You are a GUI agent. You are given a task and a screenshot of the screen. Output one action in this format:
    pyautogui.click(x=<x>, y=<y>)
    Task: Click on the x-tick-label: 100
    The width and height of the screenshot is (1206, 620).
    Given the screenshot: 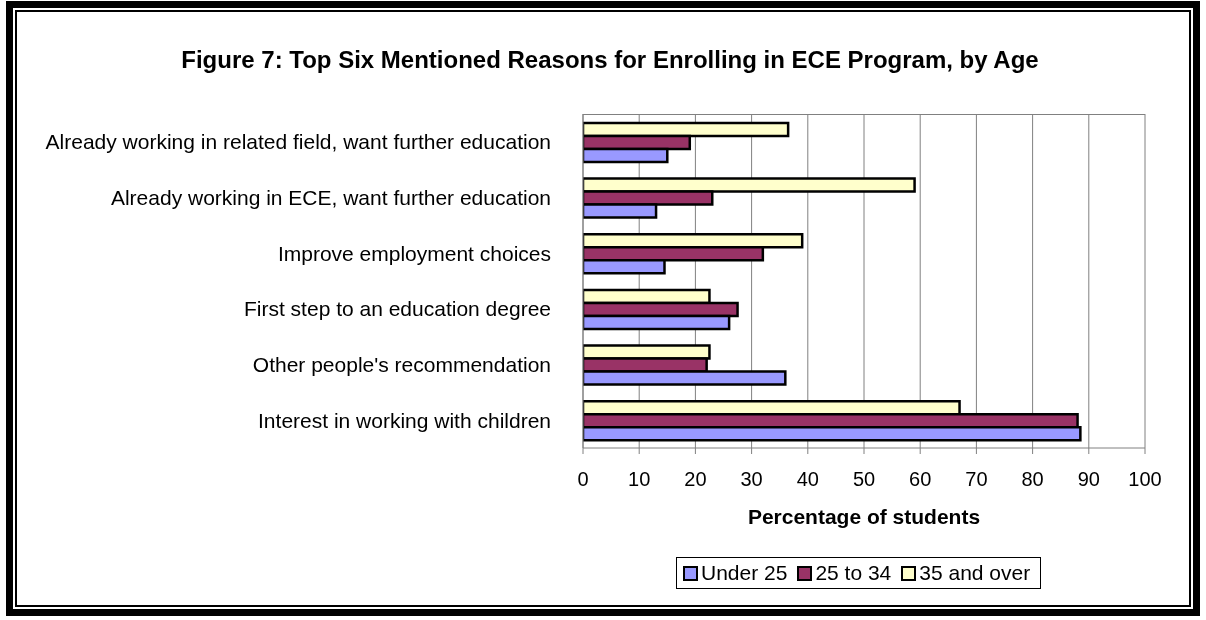 What is the action you would take?
    pyautogui.click(x=1145, y=479)
    